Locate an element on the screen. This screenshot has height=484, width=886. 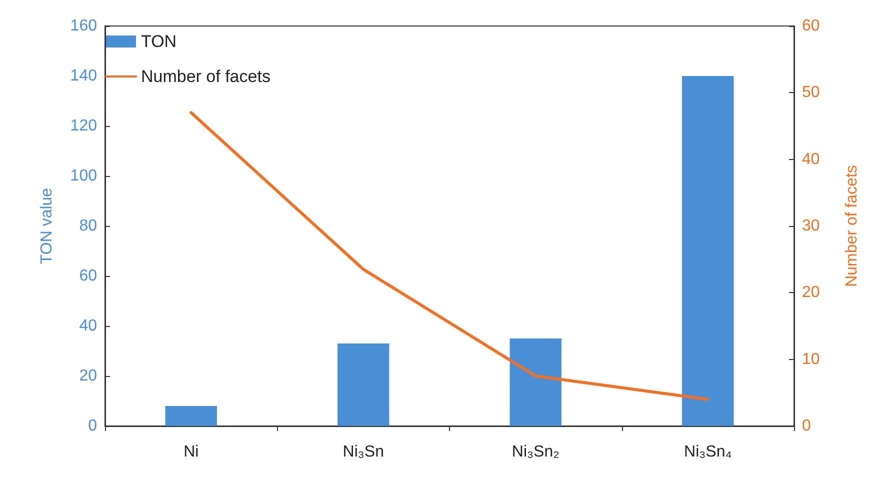
x-tick-label: Ni₃Sn is located at coordinates (363, 452).